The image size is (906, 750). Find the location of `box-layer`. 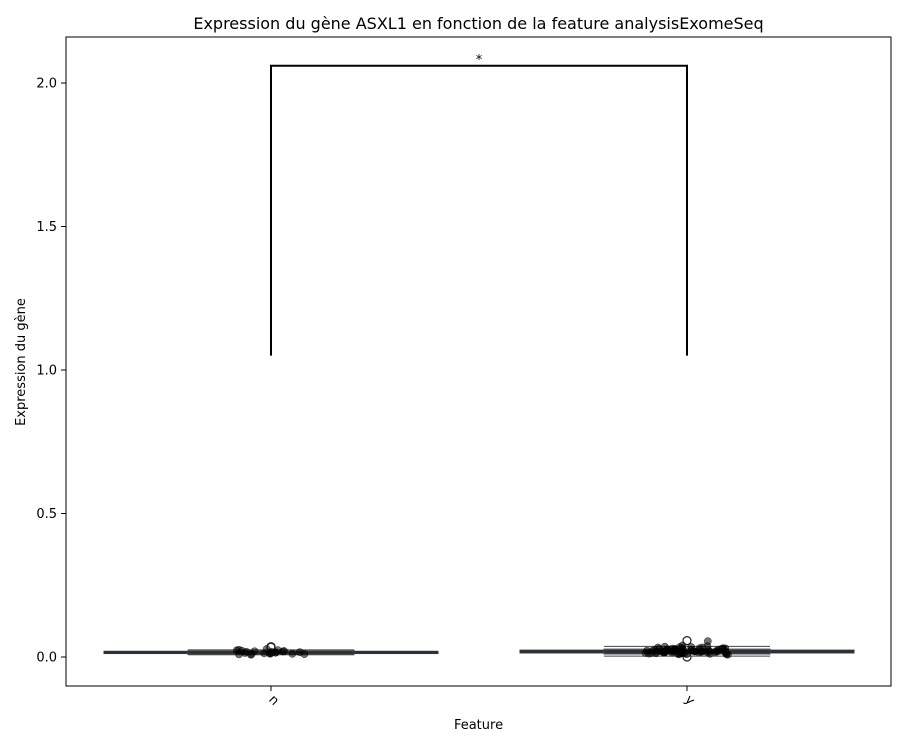

box-layer is located at coordinates (479, 649).